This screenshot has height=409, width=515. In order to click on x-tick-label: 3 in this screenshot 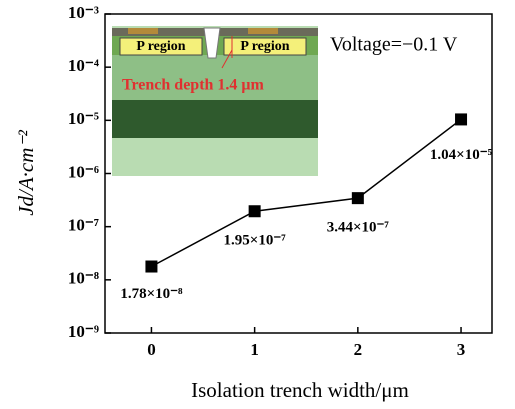, I will do `click(461, 349)`.